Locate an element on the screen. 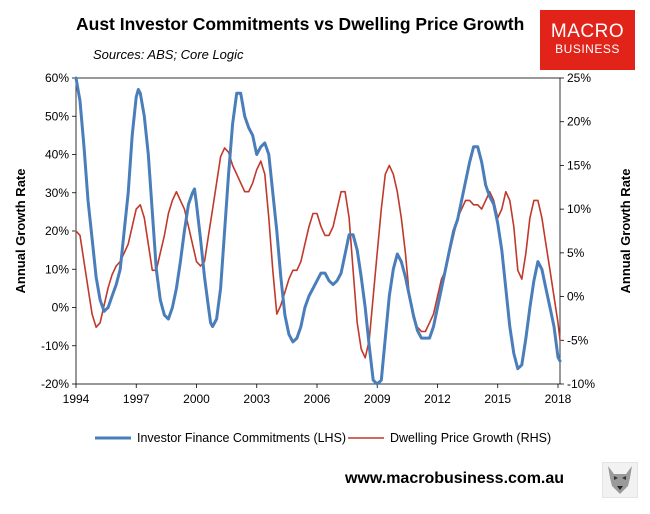 Image resolution: width=650 pixels, height=514 pixels. left-tick-label: 50% is located at coordinates (57, 116).